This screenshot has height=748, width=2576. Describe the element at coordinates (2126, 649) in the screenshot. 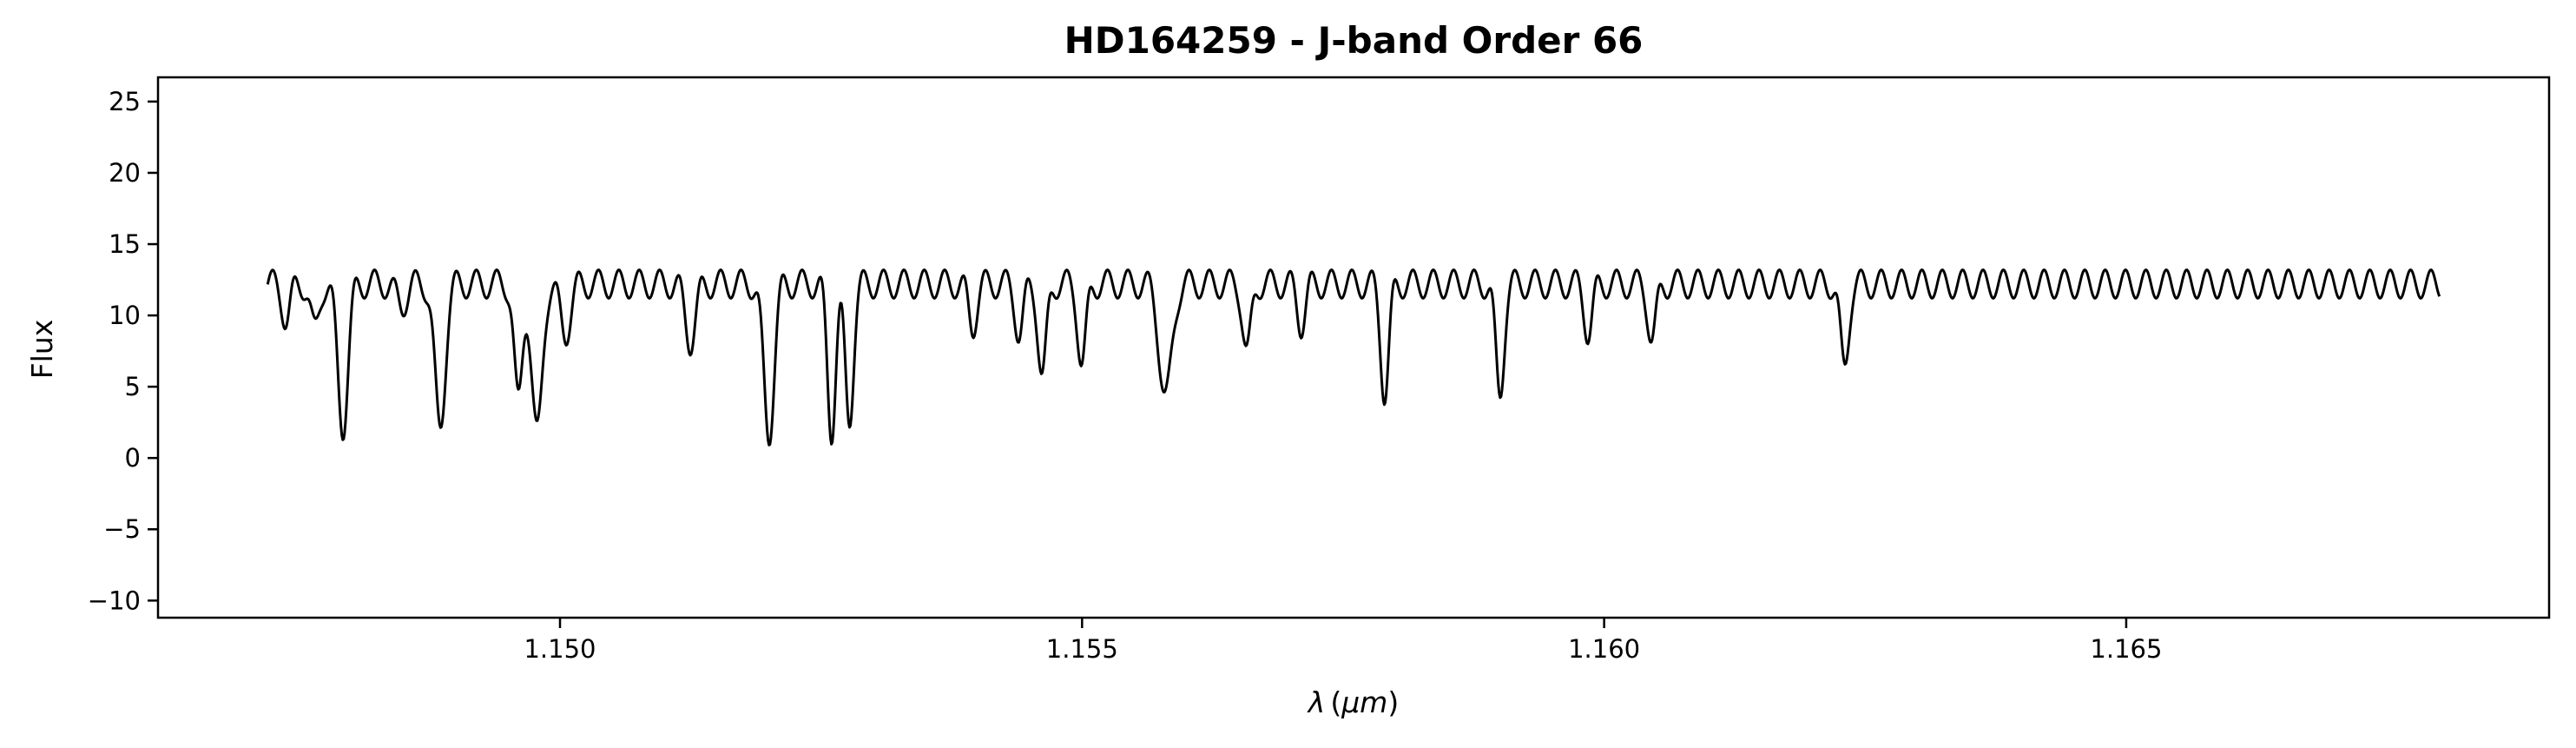

I see `x-tick-label: 1.165` at that location.